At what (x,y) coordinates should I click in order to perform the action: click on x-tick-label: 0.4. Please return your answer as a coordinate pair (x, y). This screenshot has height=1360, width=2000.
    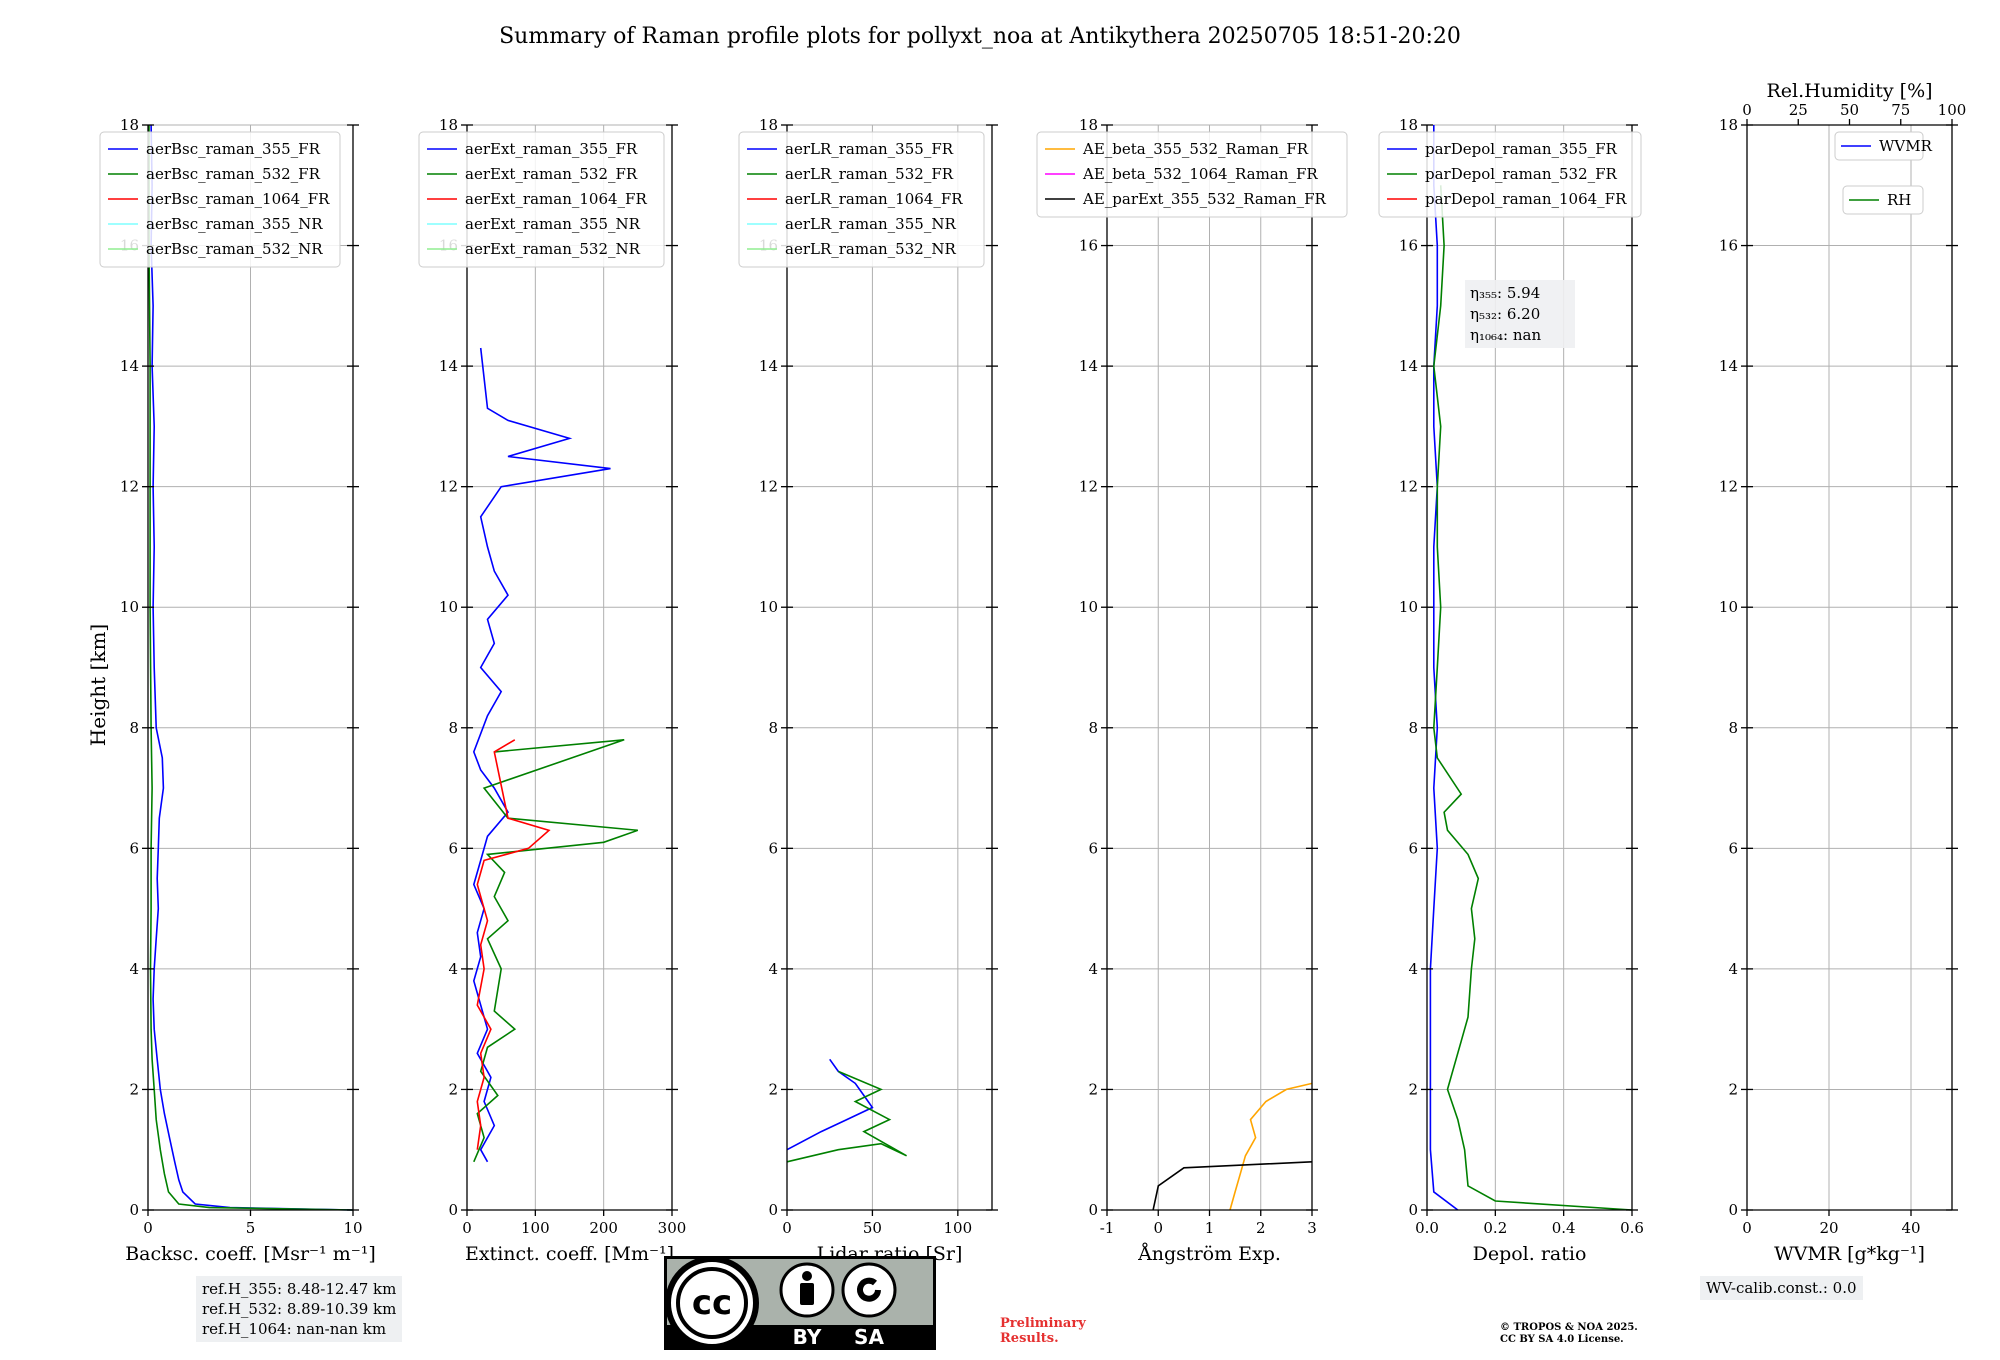
    Looking at the image, I should click on (1564, 1228).